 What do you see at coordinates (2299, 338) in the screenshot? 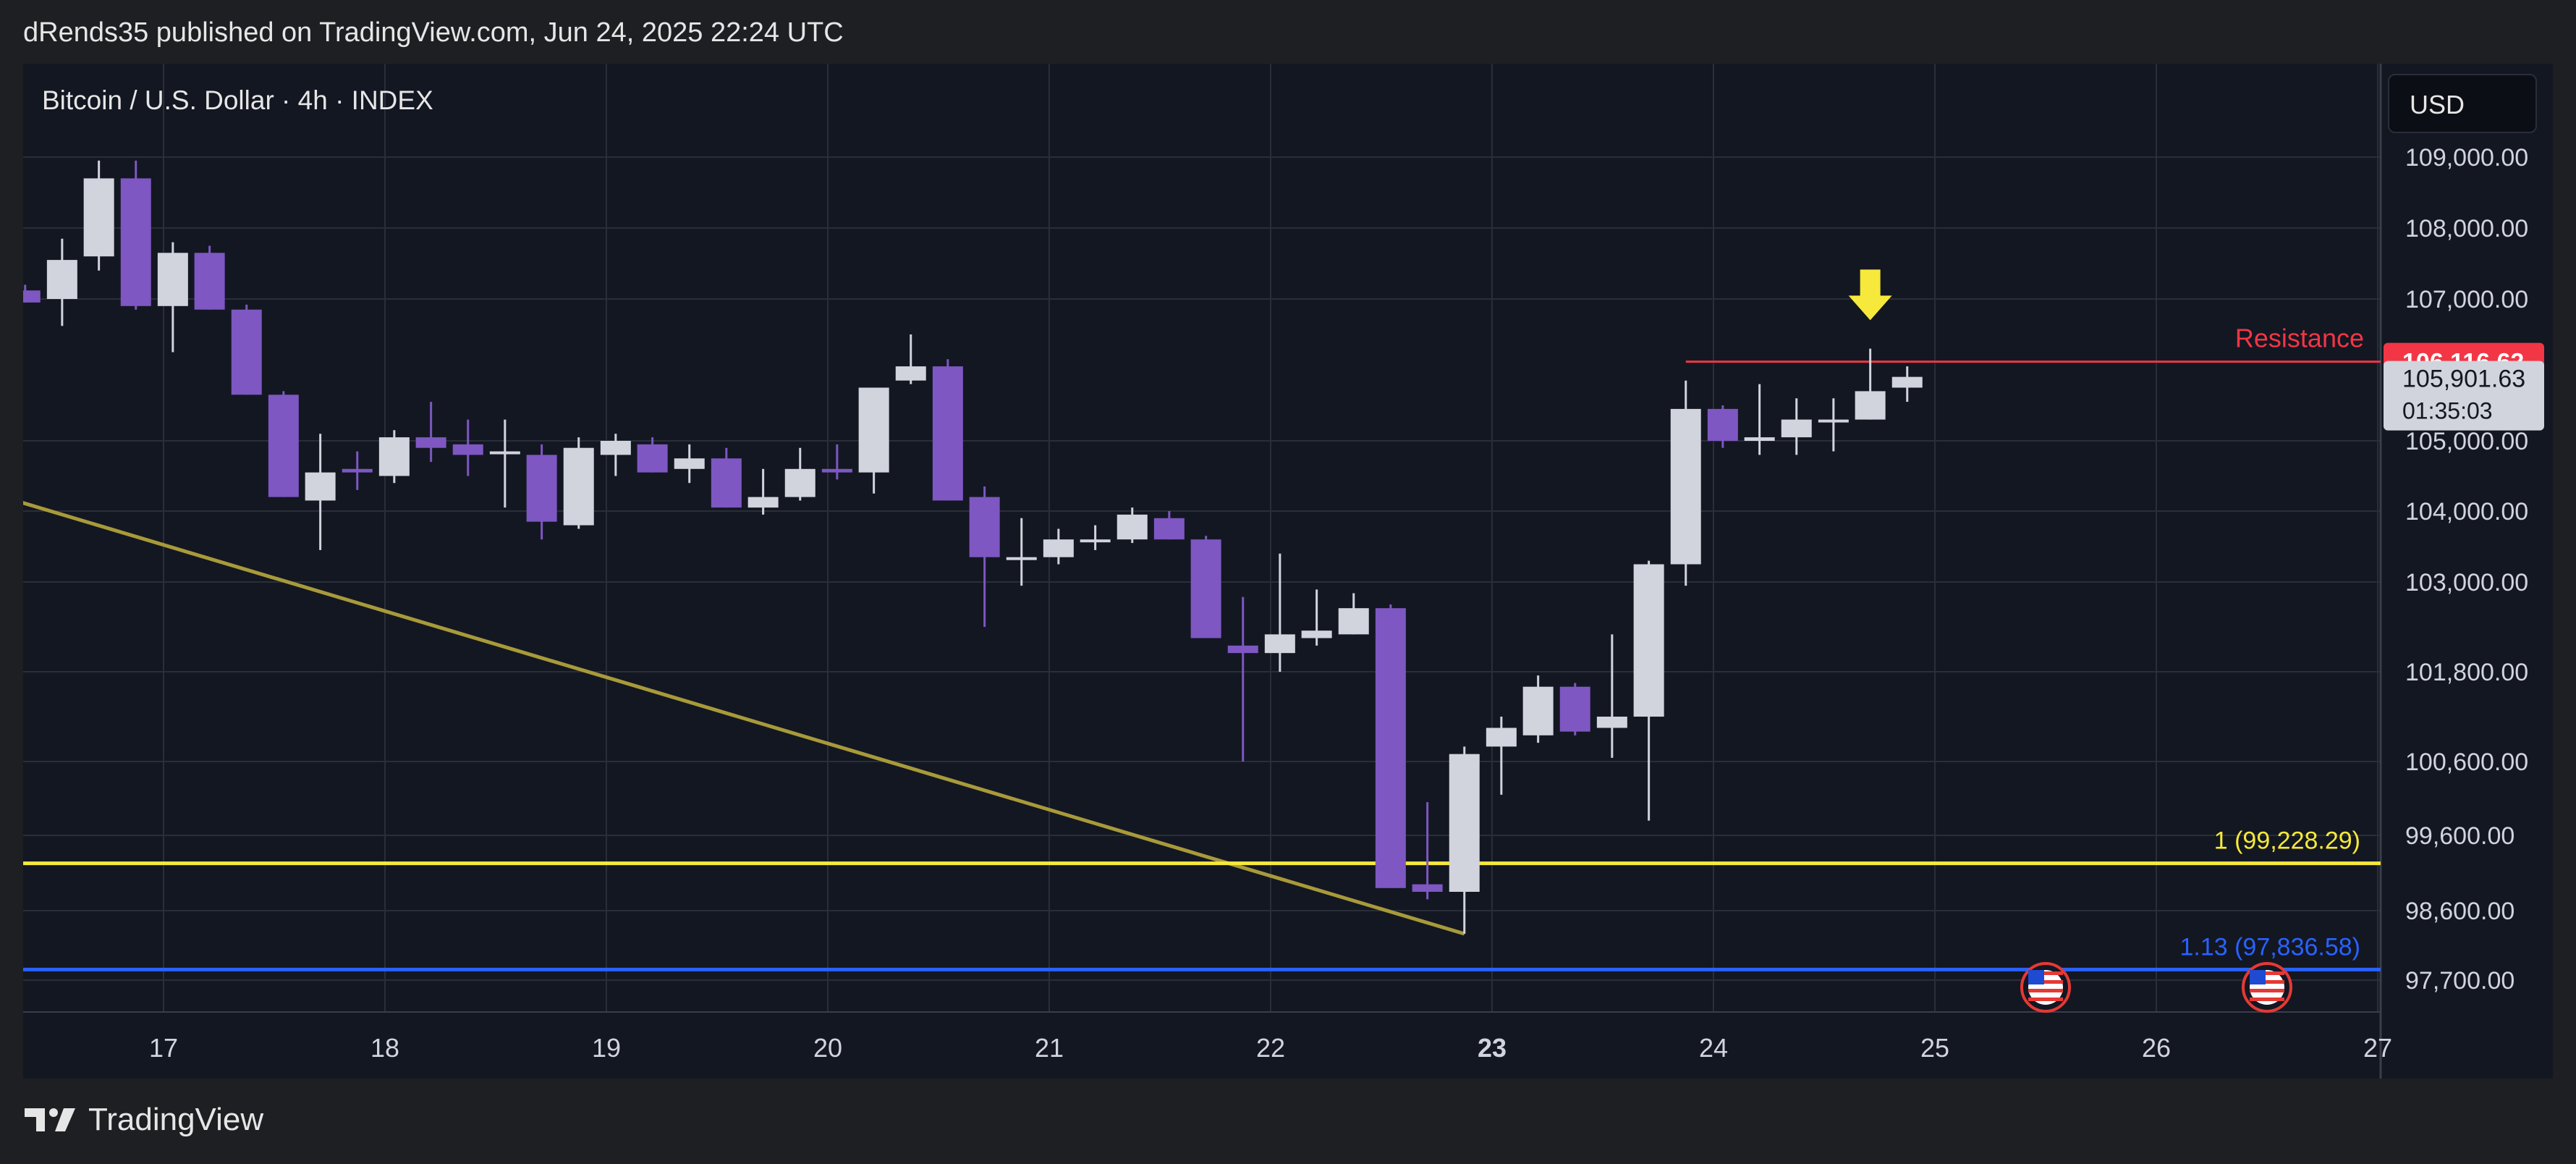
I see `resistance-label: Resistance` at bounding box center [2299, 338].